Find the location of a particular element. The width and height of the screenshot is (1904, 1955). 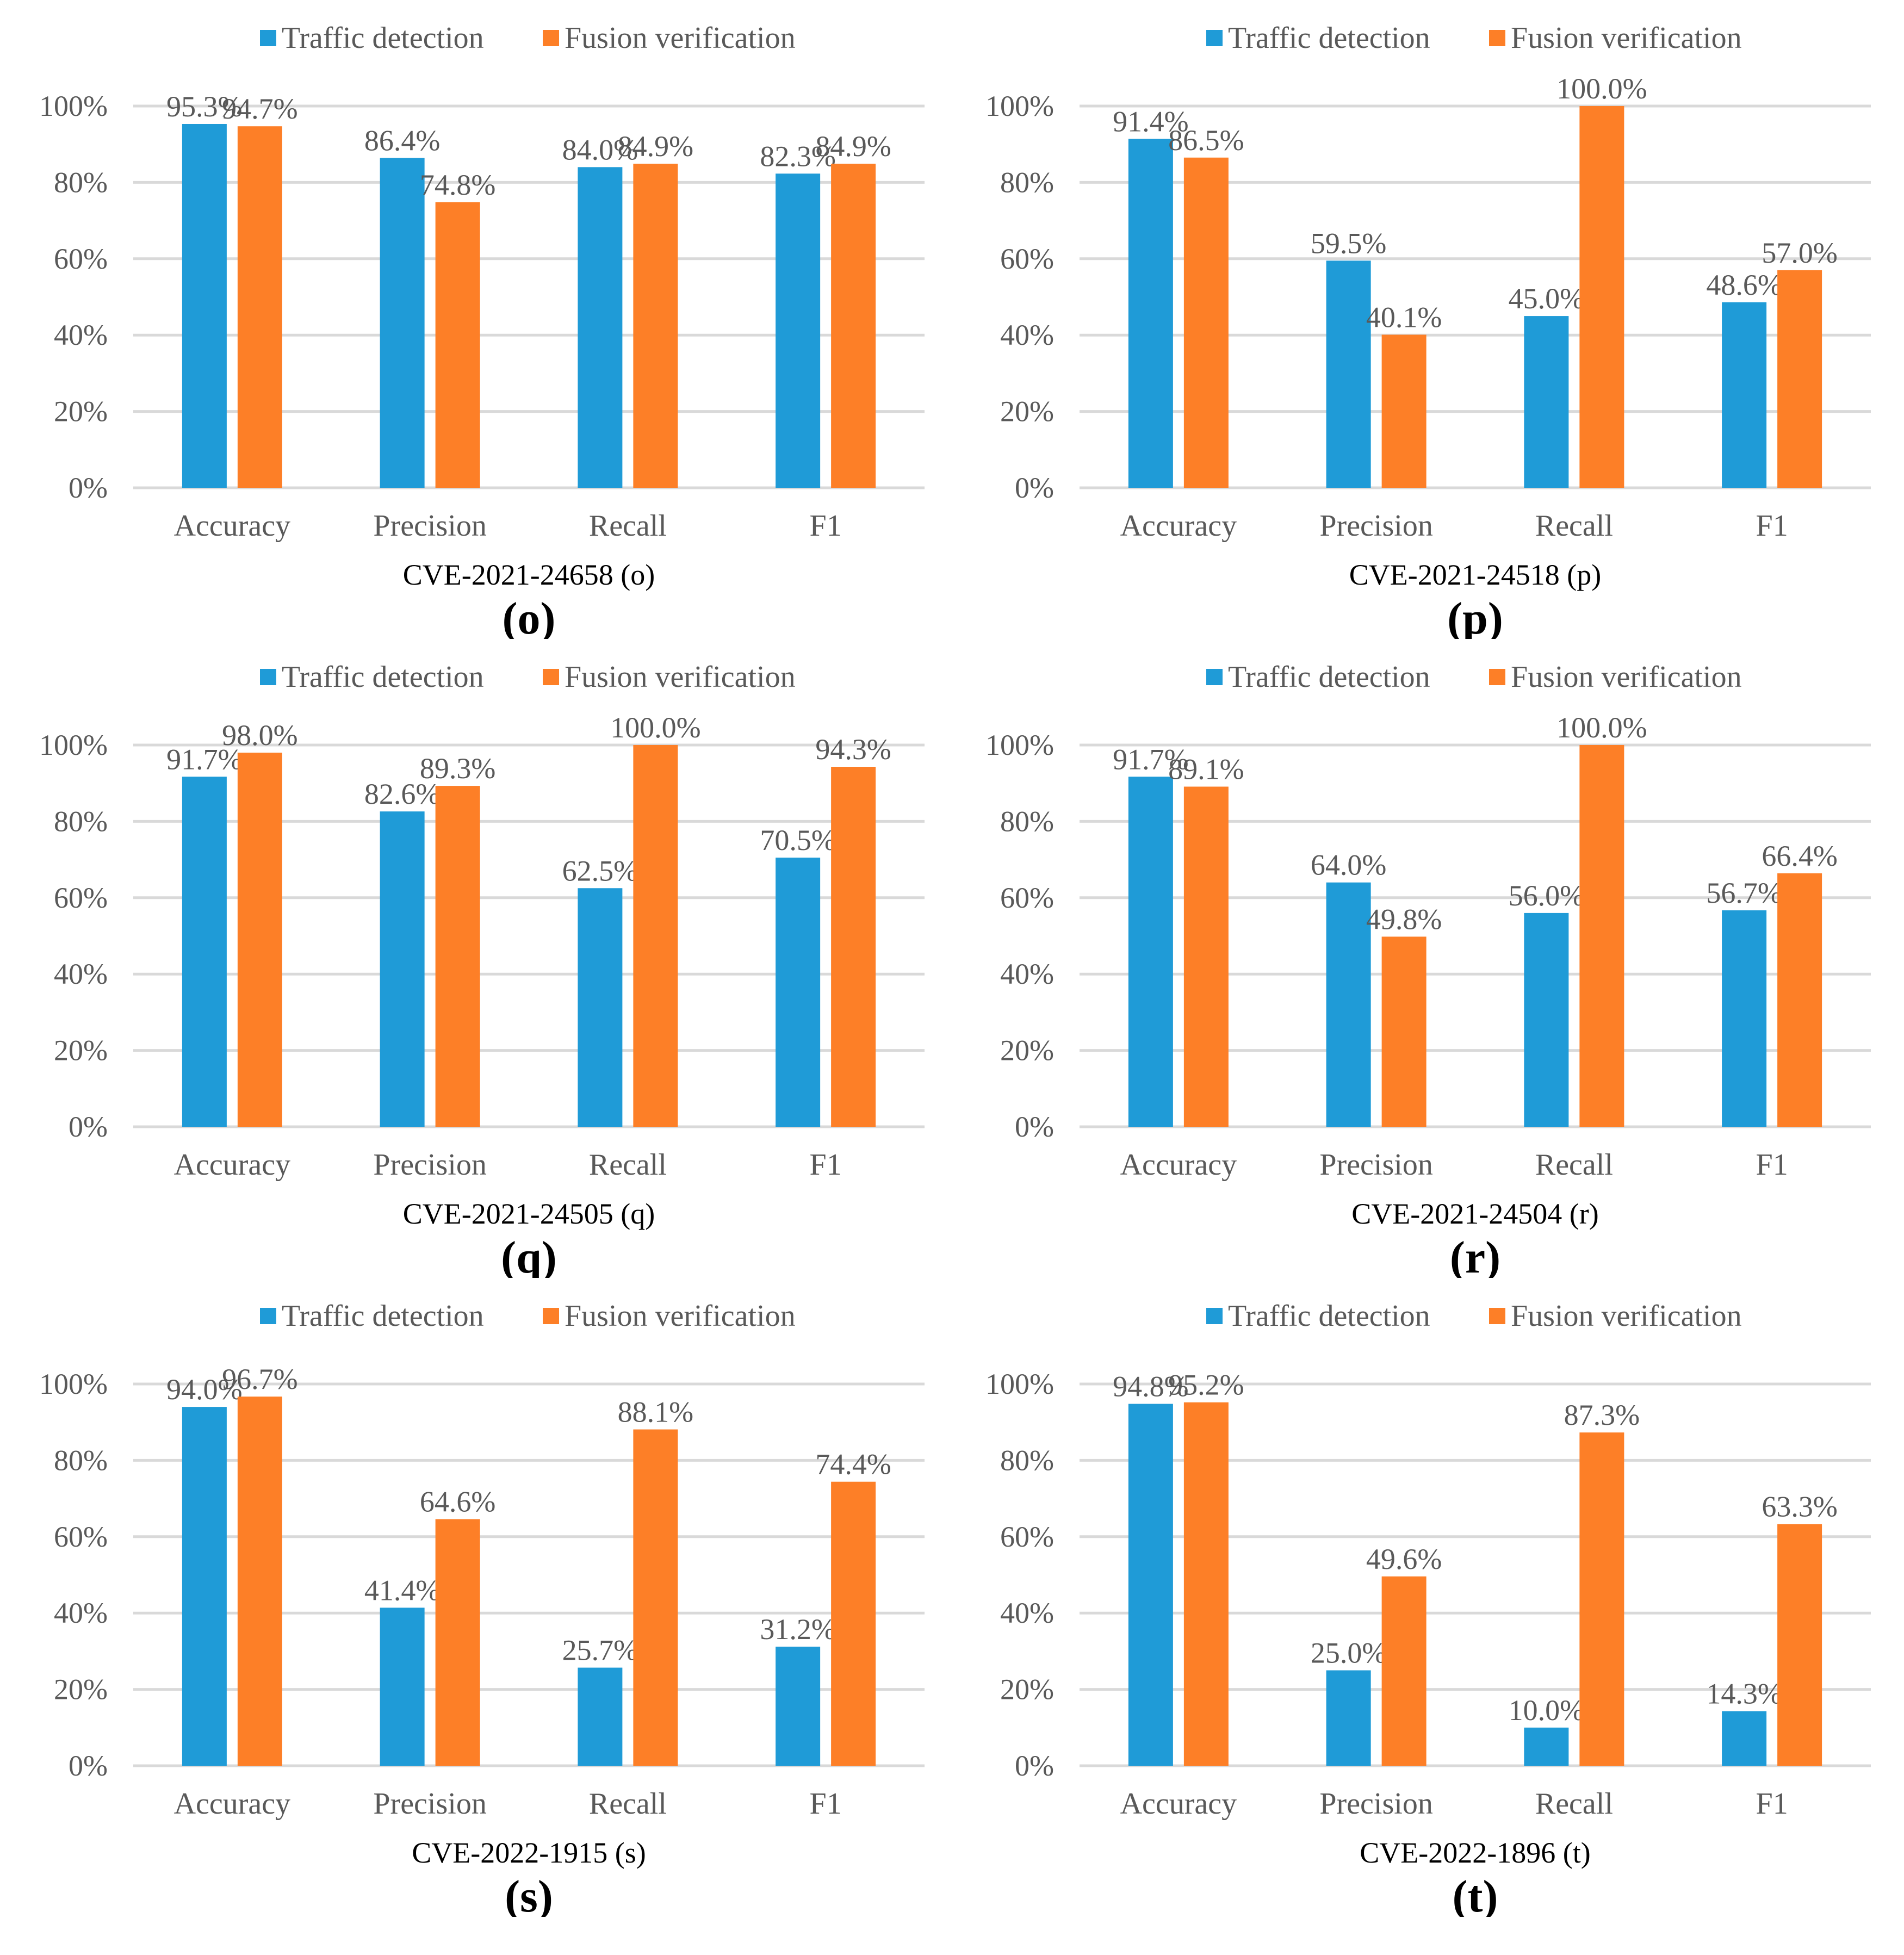

value-label-fusion-f1: 84.9% is located at coordinates (853, 146).